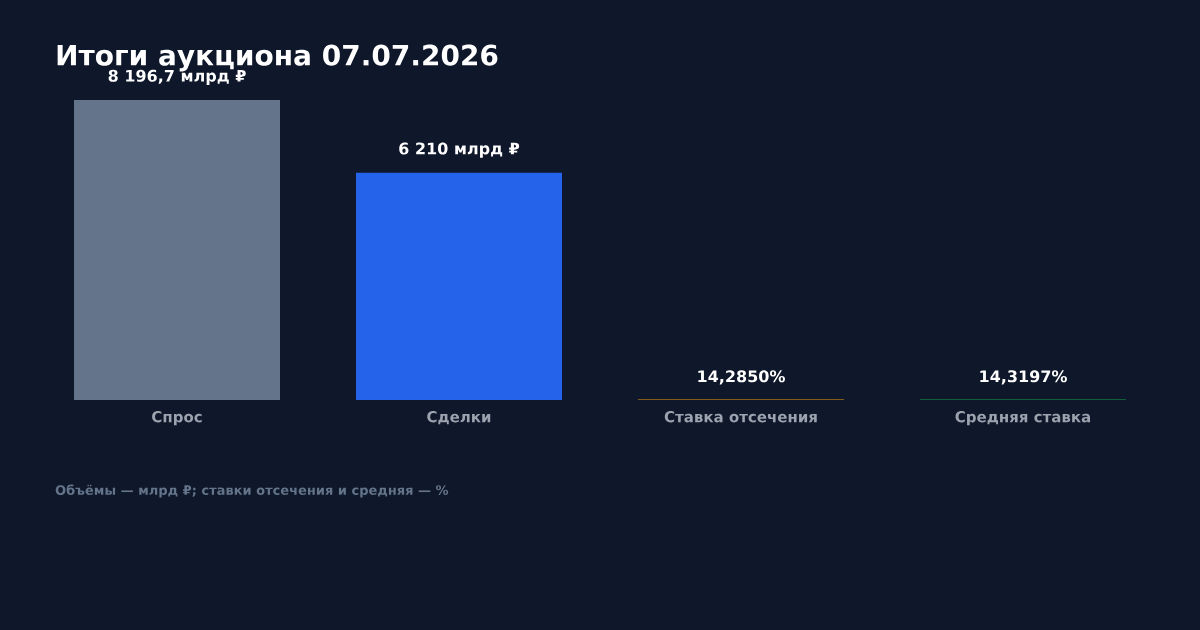  What do you see at coordinates (252, 491) in the screenshot?
I see `text: Объёмы — млрд ₽; ставки отсечения и средняя — %` at bounding box center [252, 491].